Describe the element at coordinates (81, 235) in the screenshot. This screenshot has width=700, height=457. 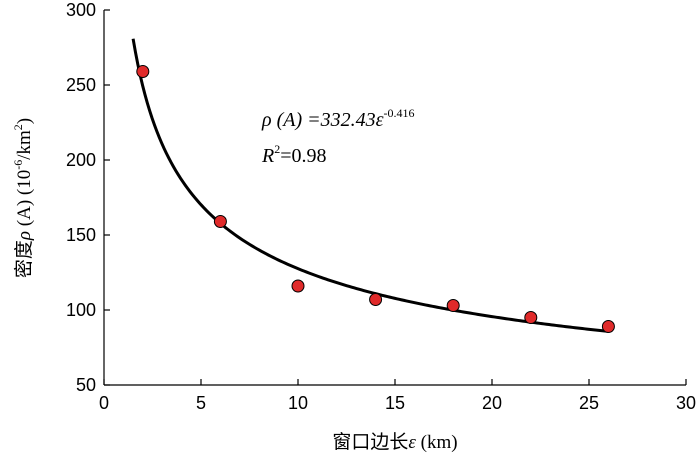
I see `y-tick-label: 150` at that location.